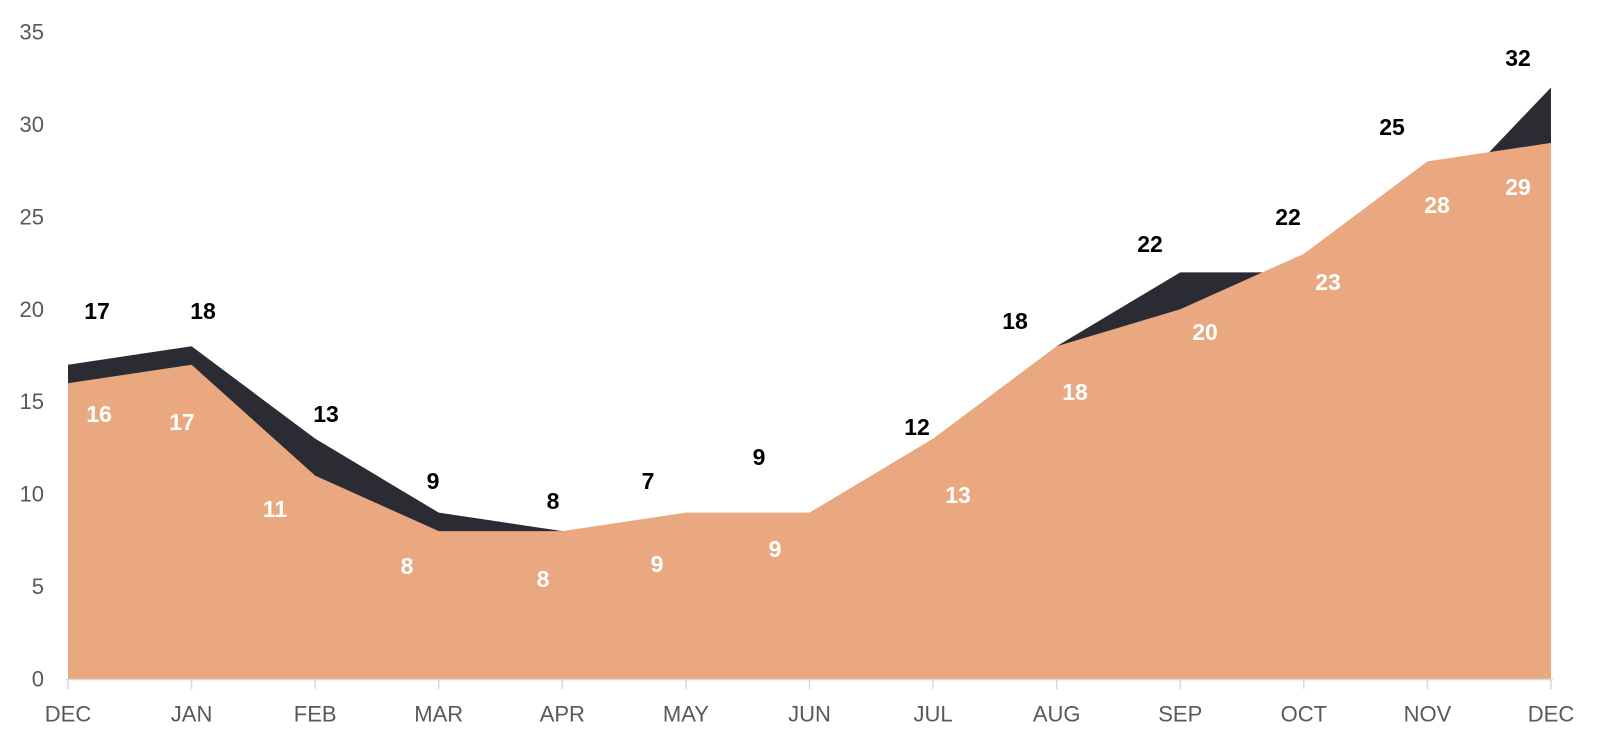 The image size is (1604, 747). Describe the element at coordinates (32, 309) in the screenshot. I see `y-axis-label: 20` at that location.